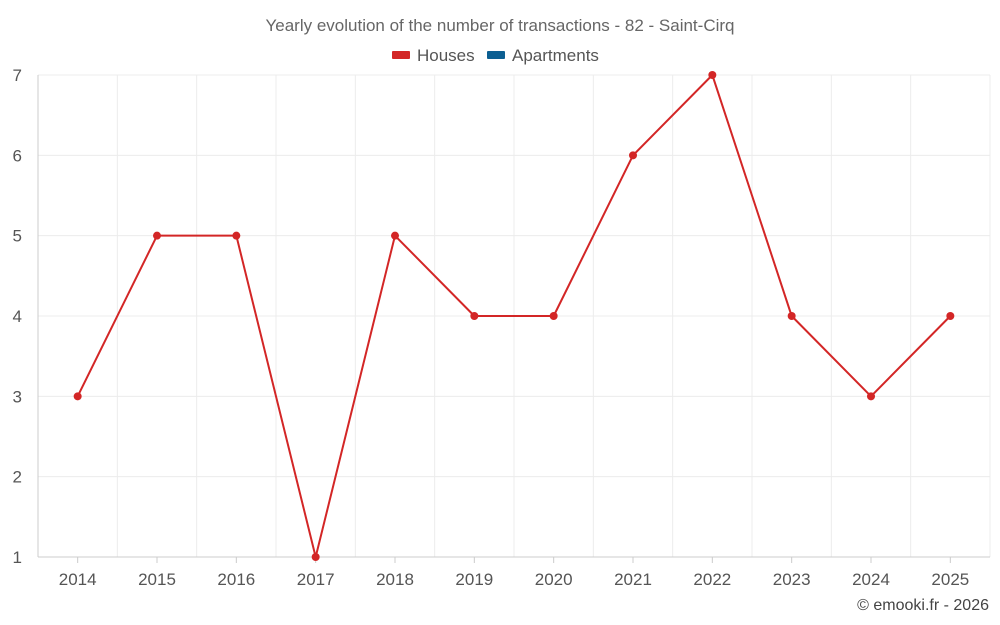 The height and width of the screenshot is (625, 1000). Describe the element at coordinates (77, 396) in the screenshot. I see `data-point-2014` at that location.